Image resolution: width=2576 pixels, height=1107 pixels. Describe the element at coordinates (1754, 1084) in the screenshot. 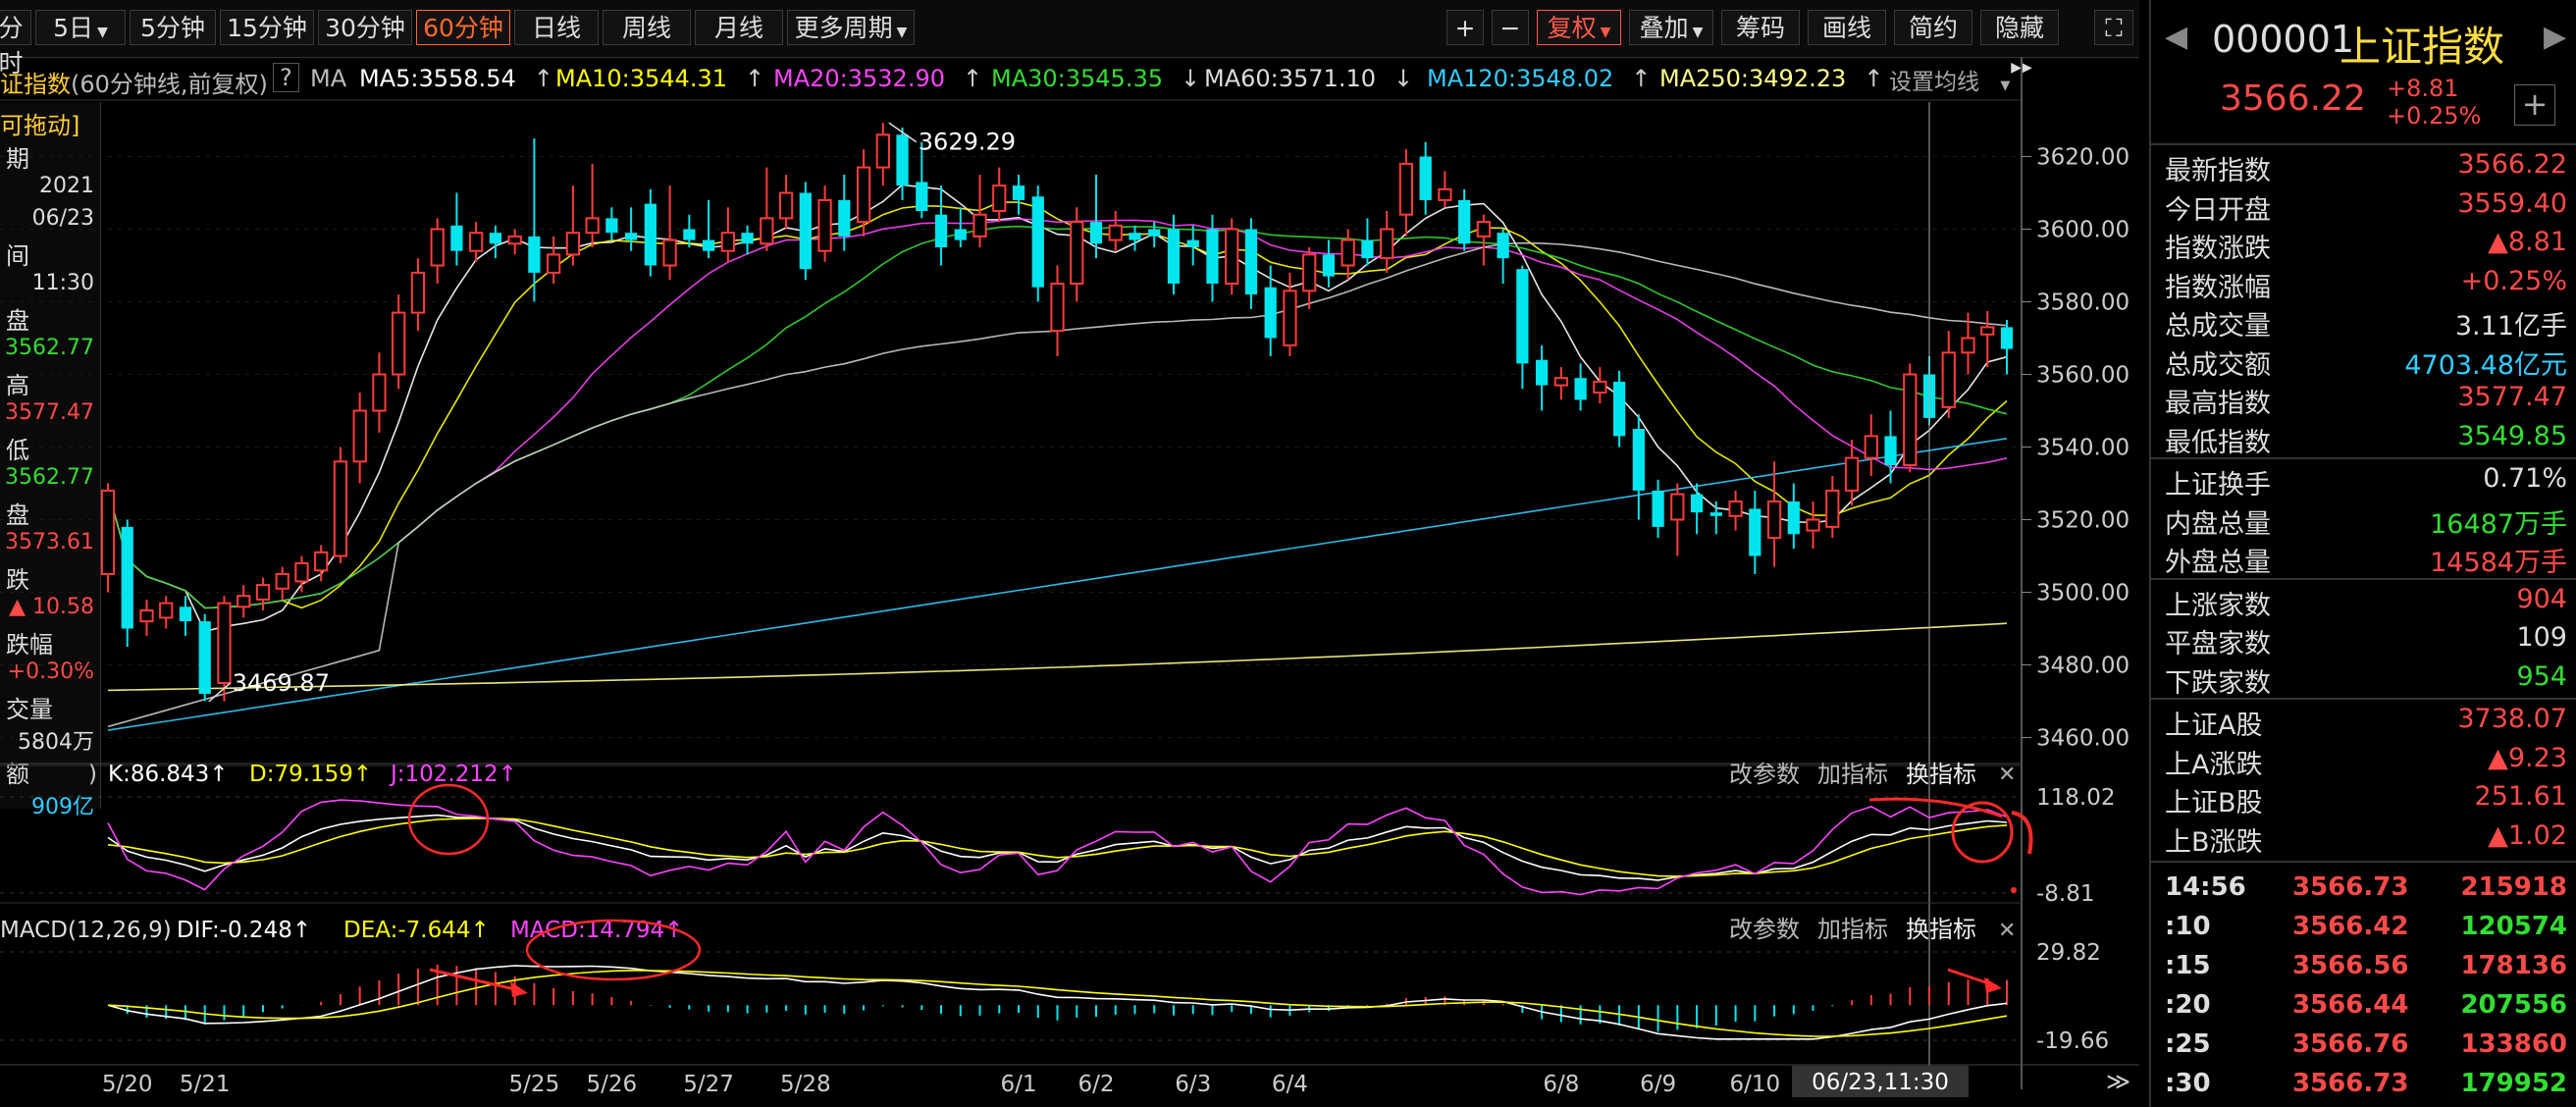

I see `x-tick-label: 6/10` at that location.